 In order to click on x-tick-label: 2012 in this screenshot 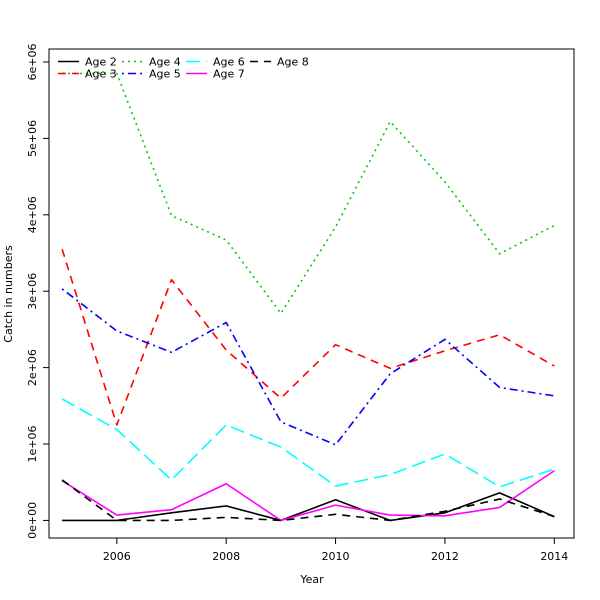, I will do `click(445, 556)`.